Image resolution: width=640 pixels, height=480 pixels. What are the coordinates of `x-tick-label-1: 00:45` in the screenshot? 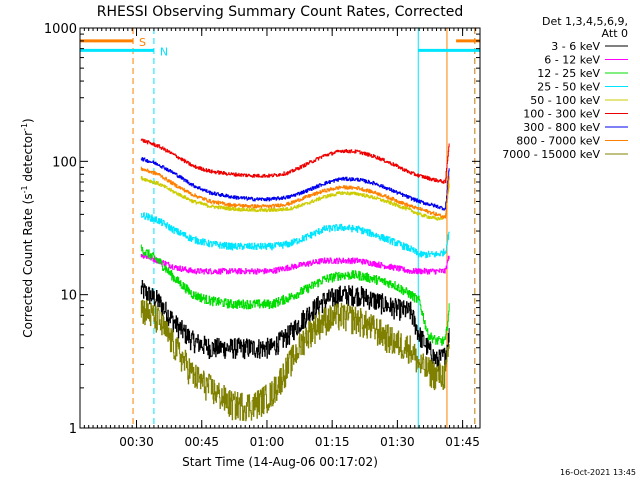 It's located at (201, 442).